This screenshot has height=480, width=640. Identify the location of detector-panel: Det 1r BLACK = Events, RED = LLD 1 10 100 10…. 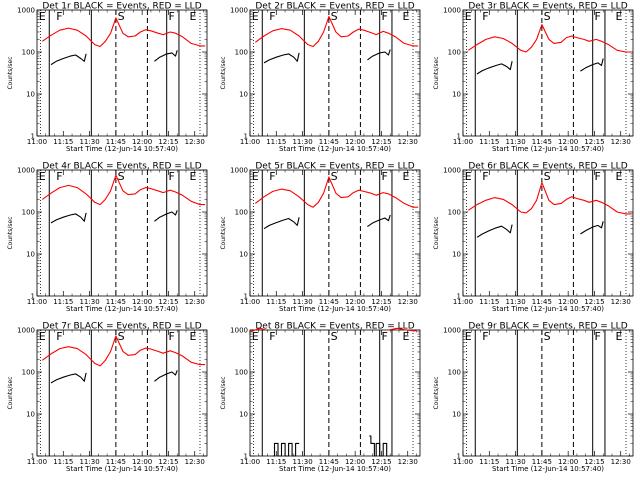
(107, 77).